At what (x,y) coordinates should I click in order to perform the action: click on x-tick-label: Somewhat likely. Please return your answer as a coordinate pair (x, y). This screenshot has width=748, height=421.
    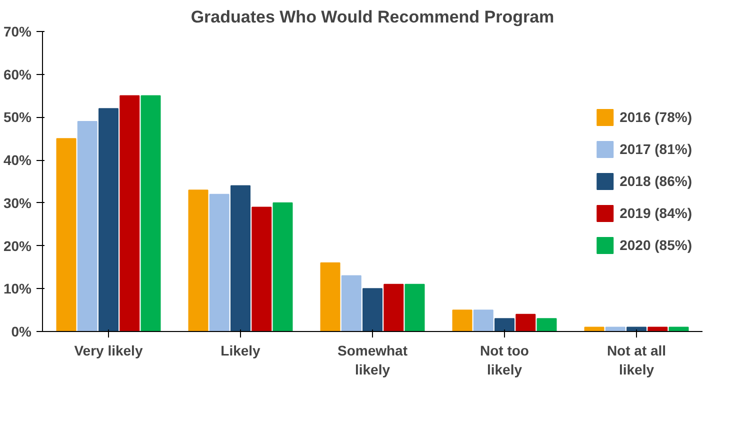
    Looking at the image, I should click on (372, 360).